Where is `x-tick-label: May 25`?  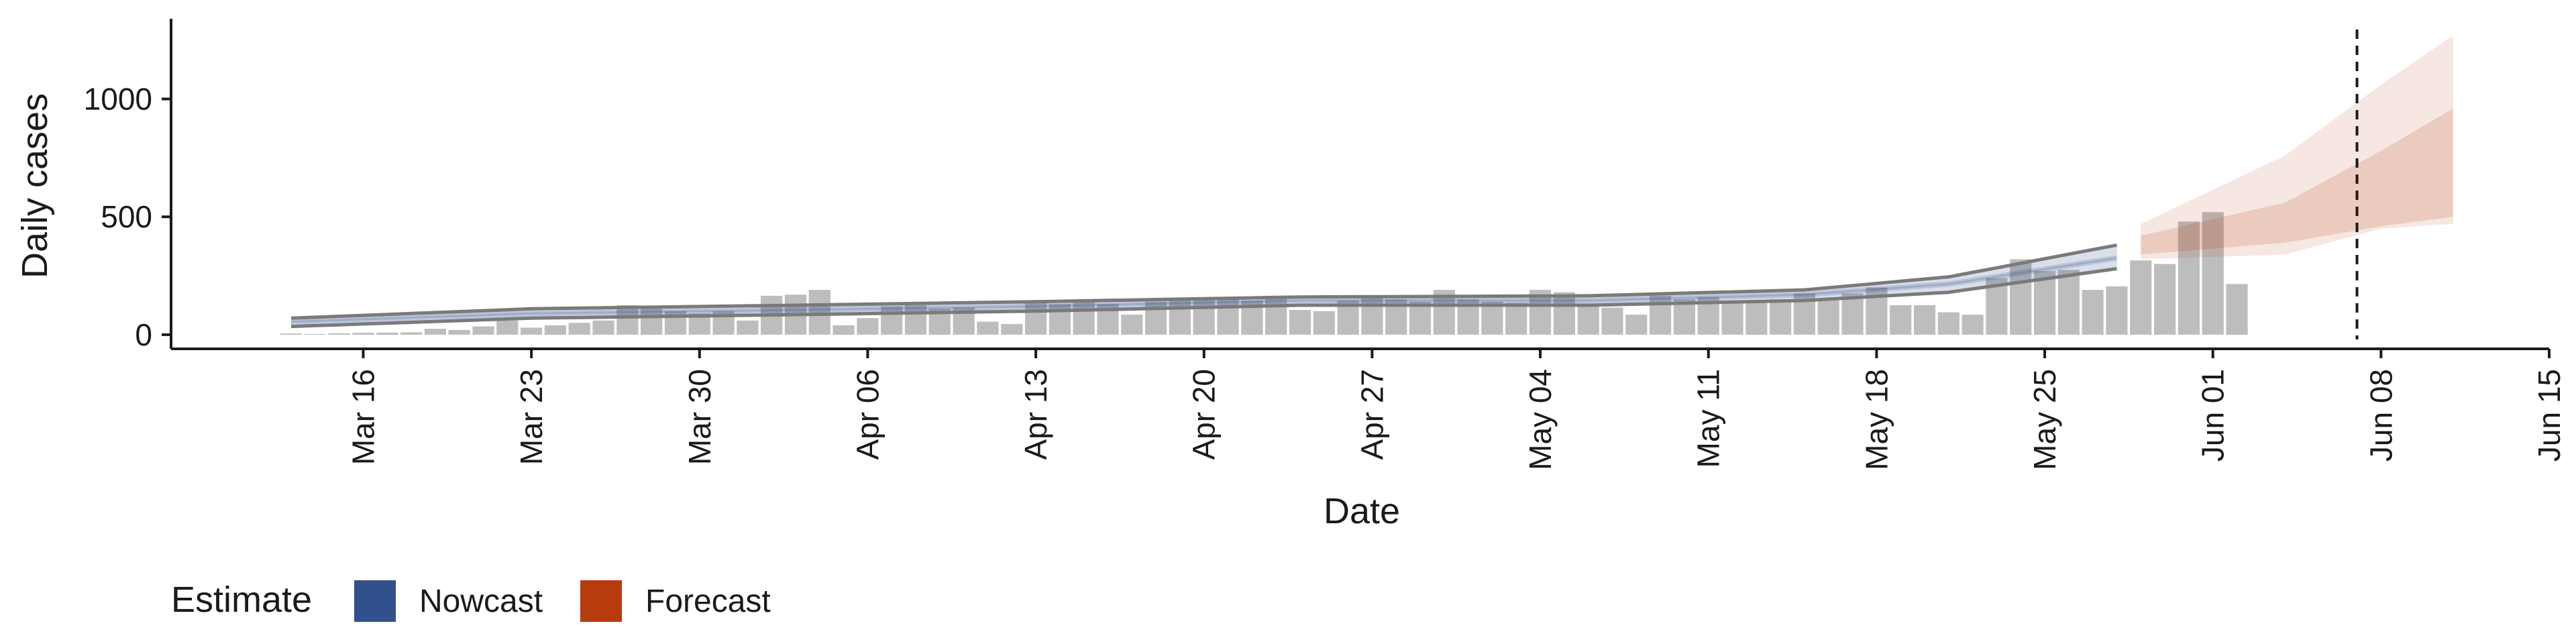
x-tick-label: May 25 is located at coordinates (2044, 419).